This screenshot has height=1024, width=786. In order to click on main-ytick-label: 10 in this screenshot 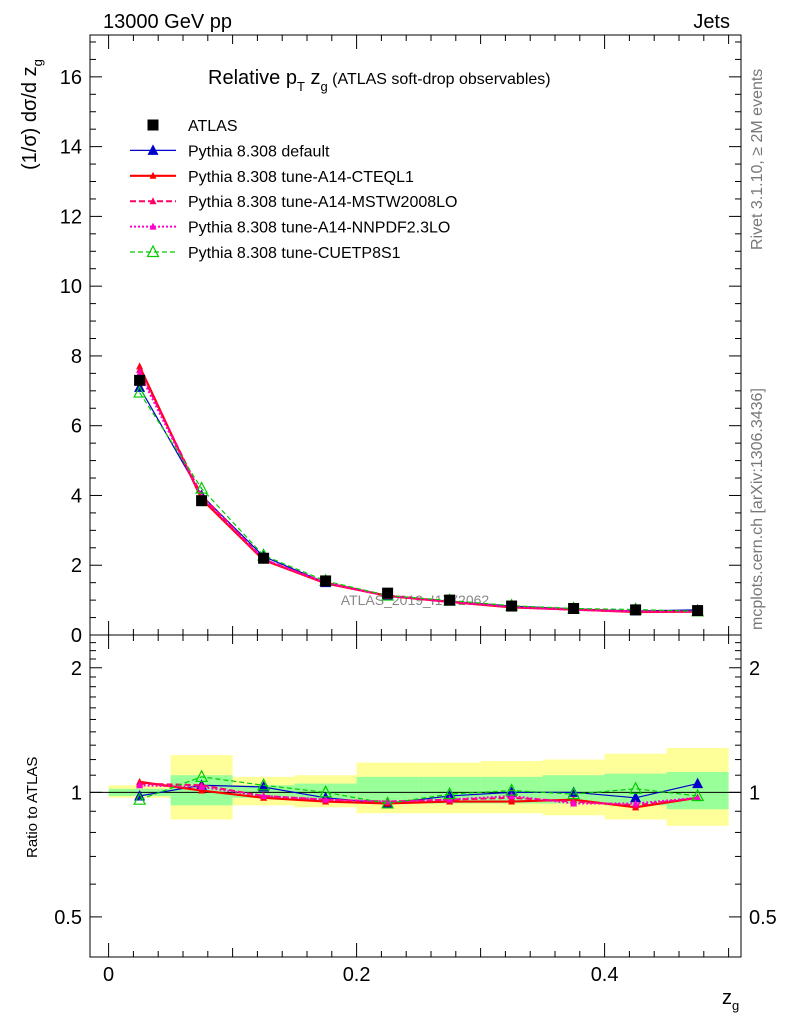, I will do `click(71, 287)`.